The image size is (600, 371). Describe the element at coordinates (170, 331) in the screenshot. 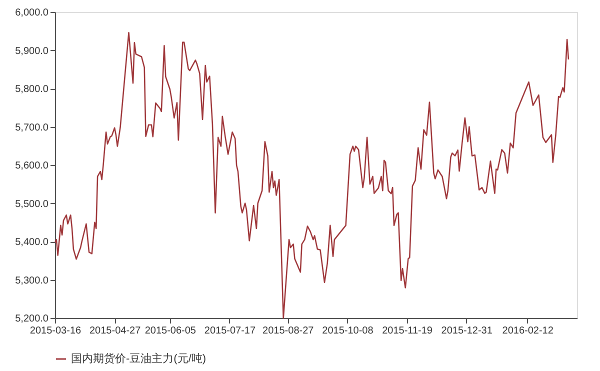

I see `x-tick-label: 2015-06-05` at that location.